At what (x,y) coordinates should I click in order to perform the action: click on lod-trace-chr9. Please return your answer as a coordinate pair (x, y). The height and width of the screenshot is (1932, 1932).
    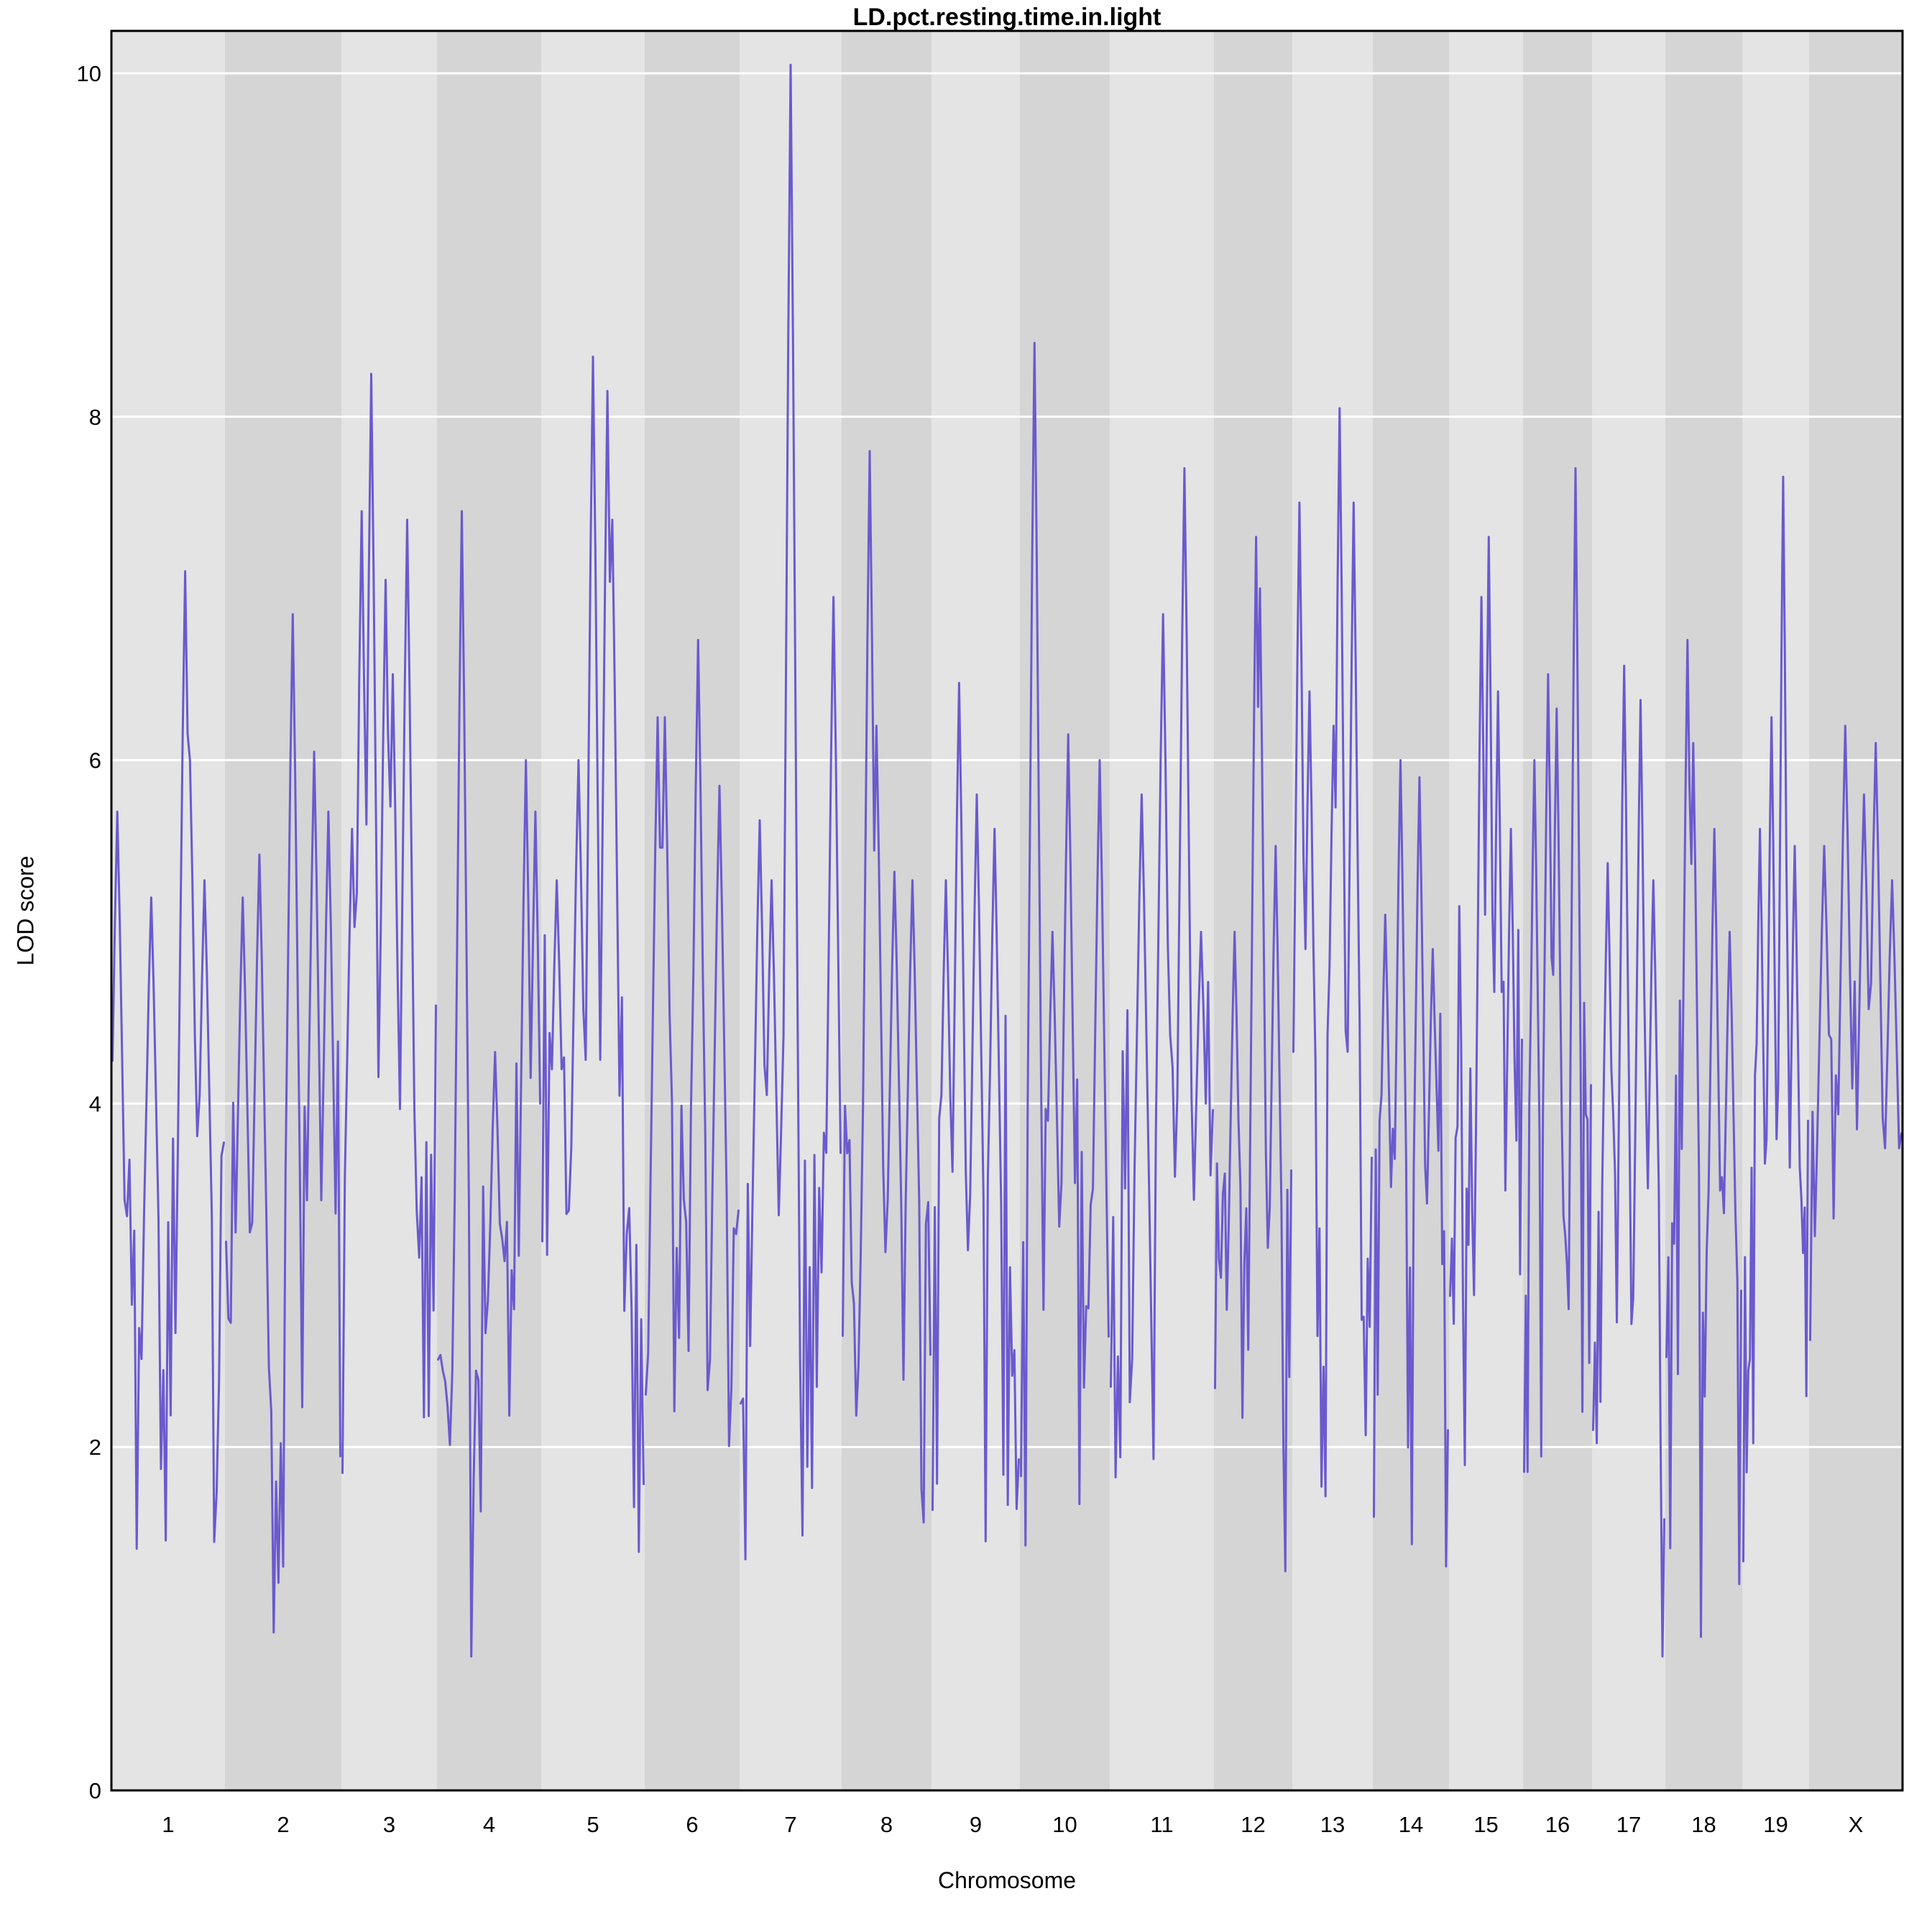
    Looking at the image, I should click on (976, 1111).